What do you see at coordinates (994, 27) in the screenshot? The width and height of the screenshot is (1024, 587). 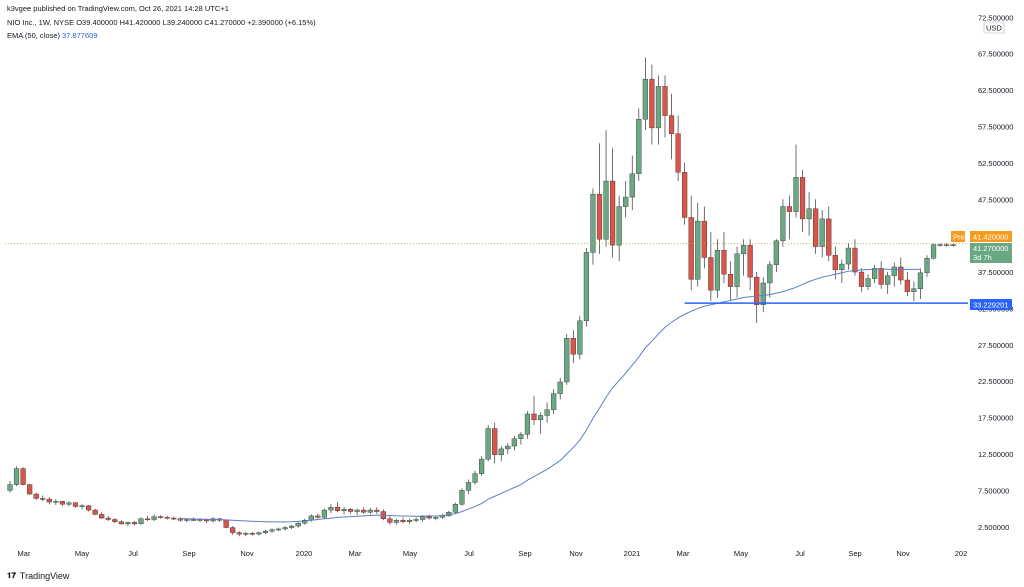 I see `currency-label: USD` at bounding box center [994, 27].